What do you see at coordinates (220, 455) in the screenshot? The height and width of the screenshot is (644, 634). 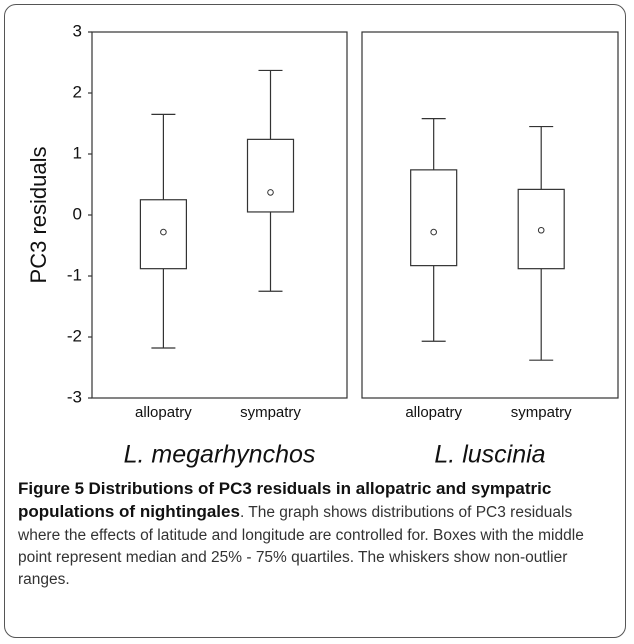 I see `x-axis-label: L. megarhynchos` at bounding box center [220, 455].